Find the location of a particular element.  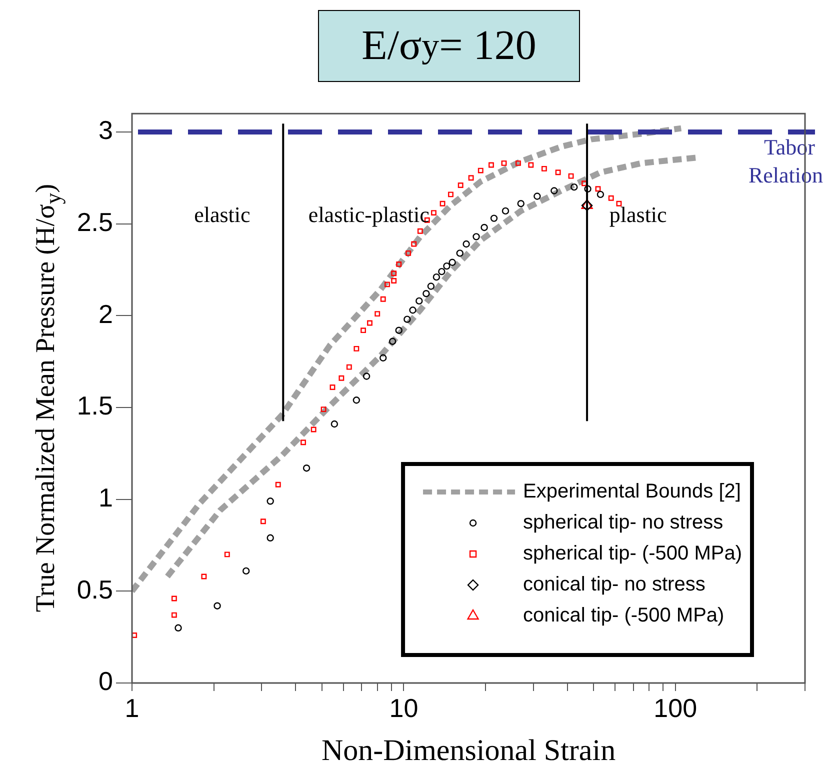

y-tick-label: 1 is located at coordinates (105, 497).